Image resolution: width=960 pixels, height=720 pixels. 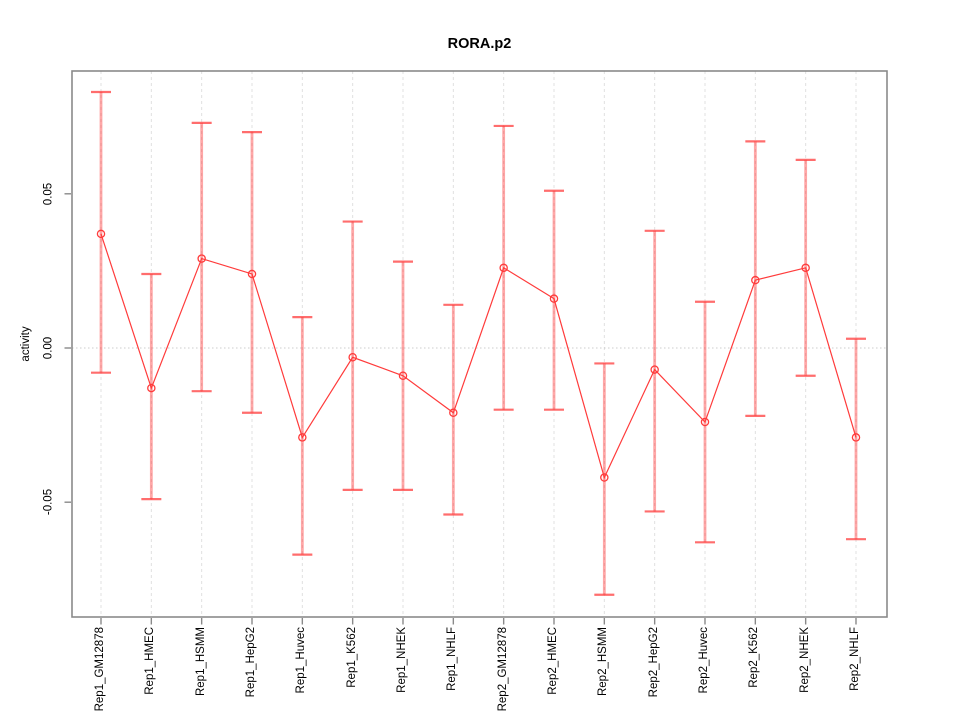 I want to click on x-tick-label: Rep1_GM12878, so click(x=100, y=669).